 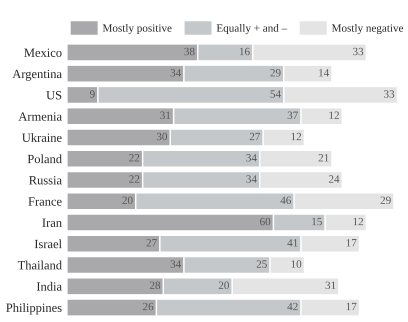 What do you see at coordinates (148, 306) in the screenshot?
I see `data-label: 26` at bounding box center [148, 306].